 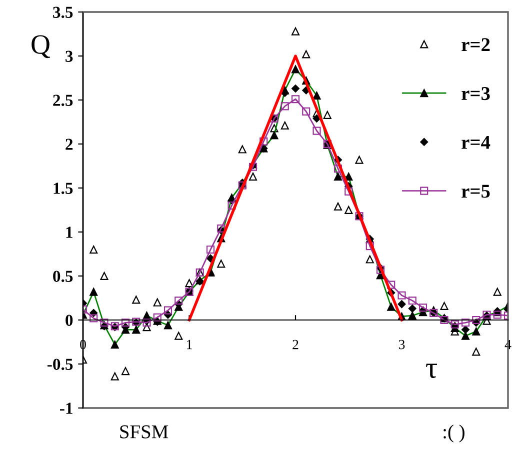 I want to click on text: SFSM, so click(x=144, y=431).